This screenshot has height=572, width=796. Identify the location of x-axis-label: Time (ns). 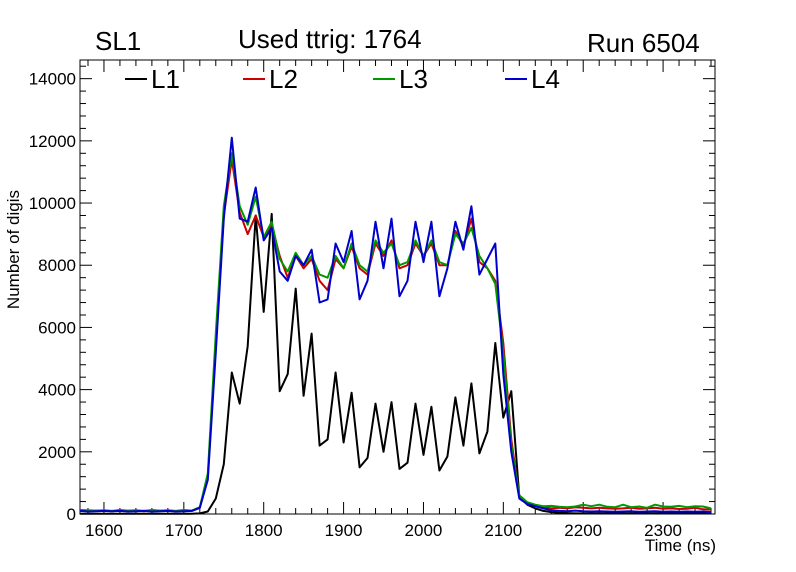
(680, 545).